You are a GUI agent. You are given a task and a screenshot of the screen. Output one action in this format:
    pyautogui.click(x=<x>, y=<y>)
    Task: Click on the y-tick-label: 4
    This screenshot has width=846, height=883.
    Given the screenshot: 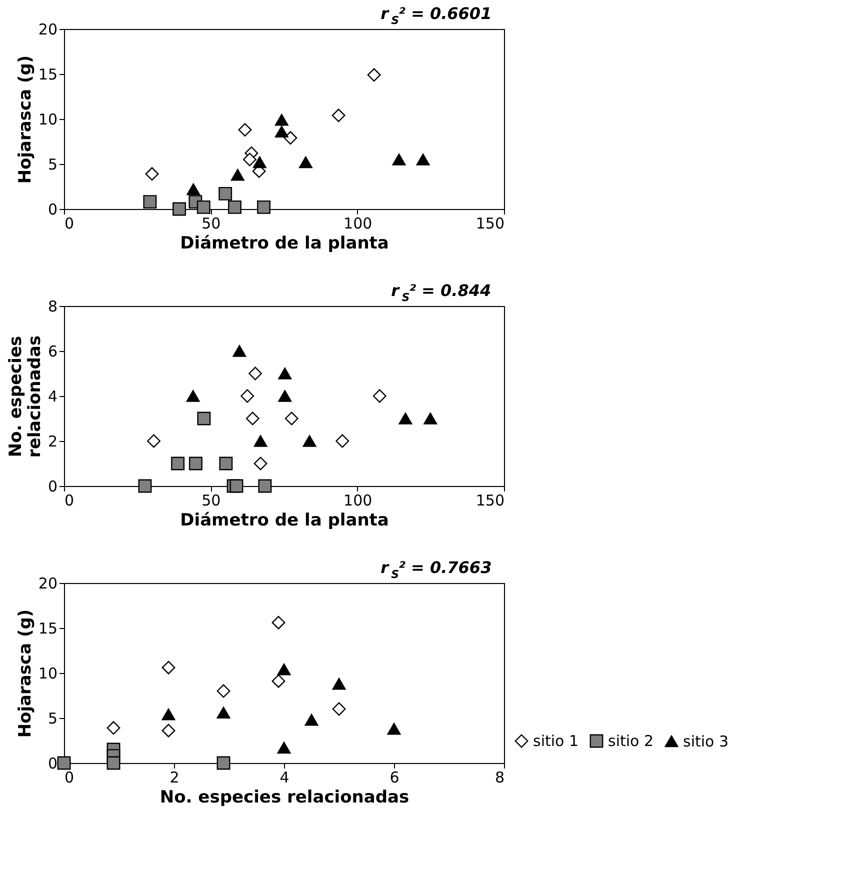 What is the action you would take?
    pyautogui.click(x=53, y=397)
    